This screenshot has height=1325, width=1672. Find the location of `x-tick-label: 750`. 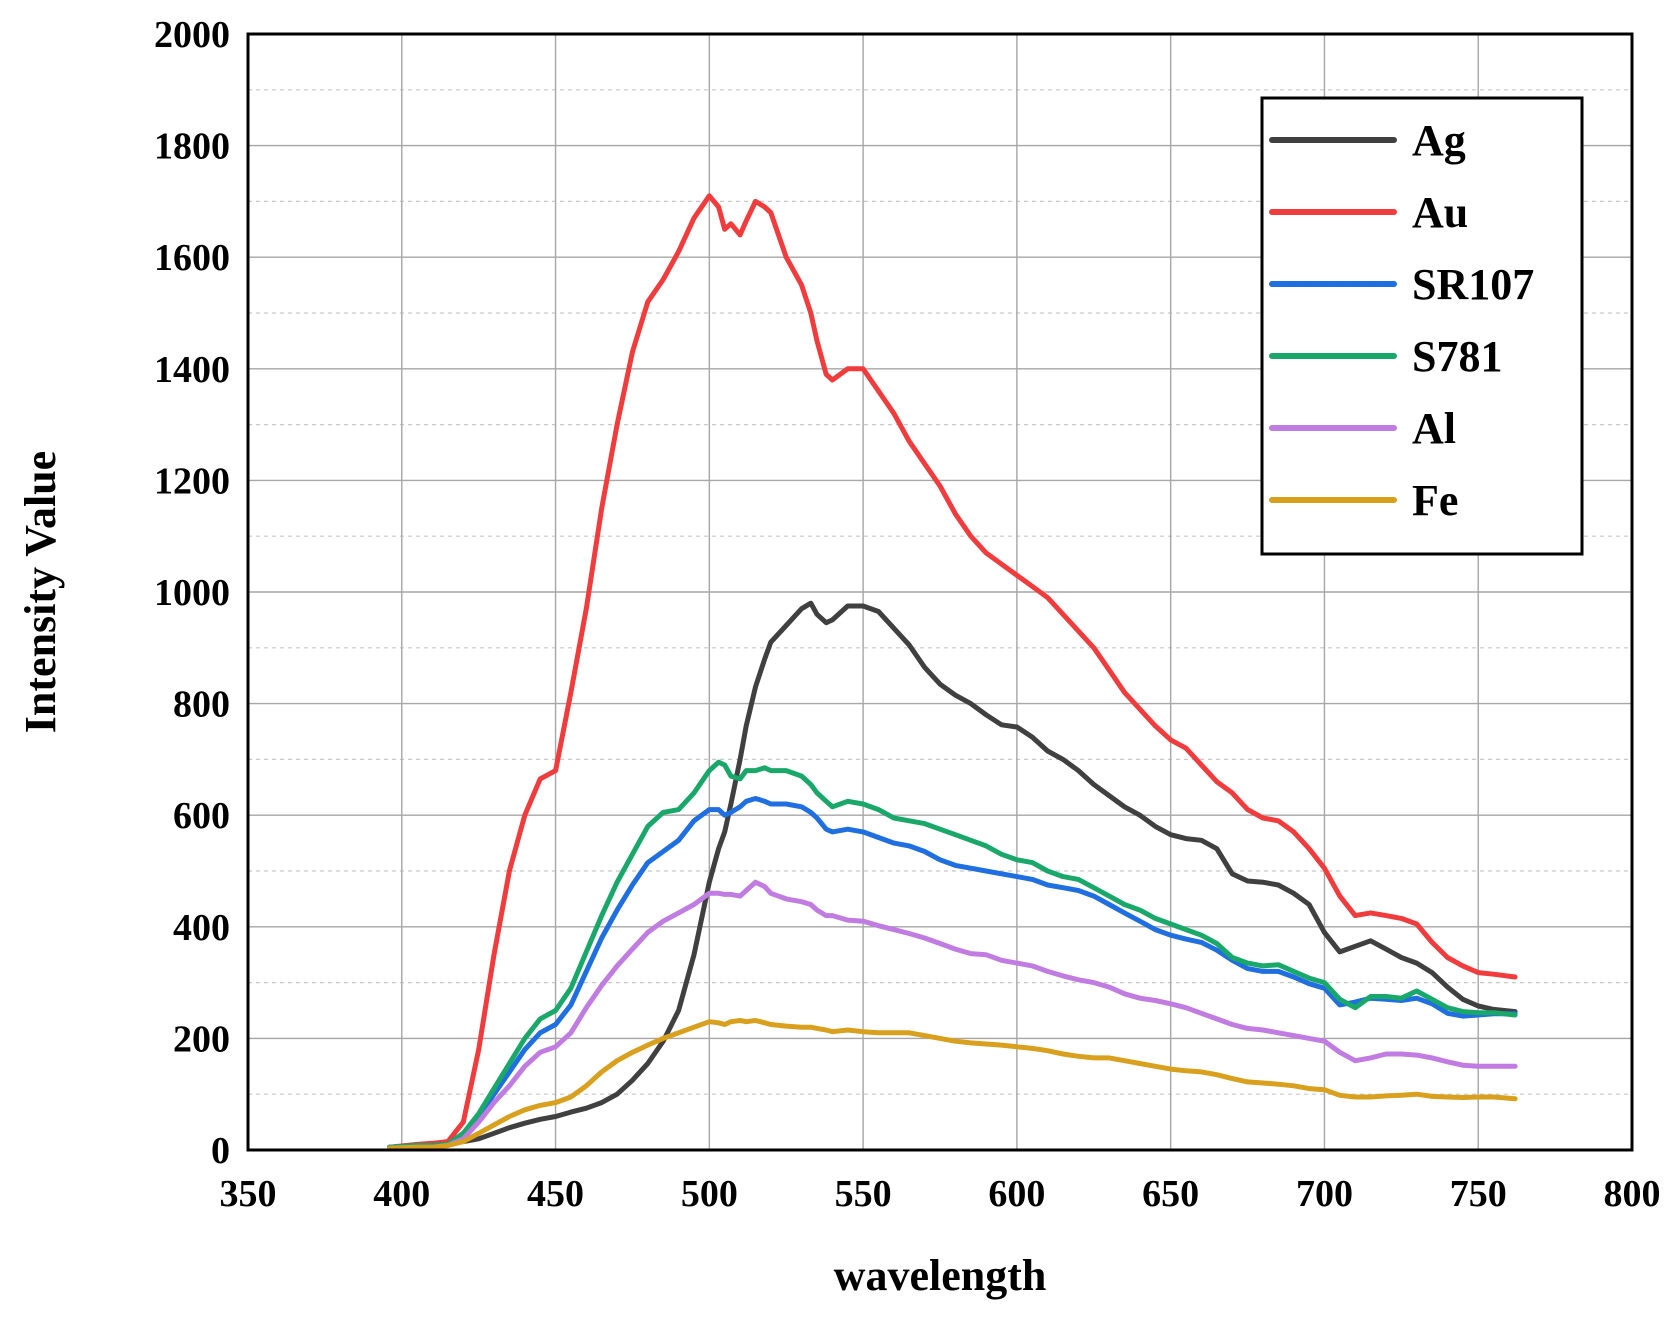

x-tick-label: 750 is located at coordinates (1478, 1194).